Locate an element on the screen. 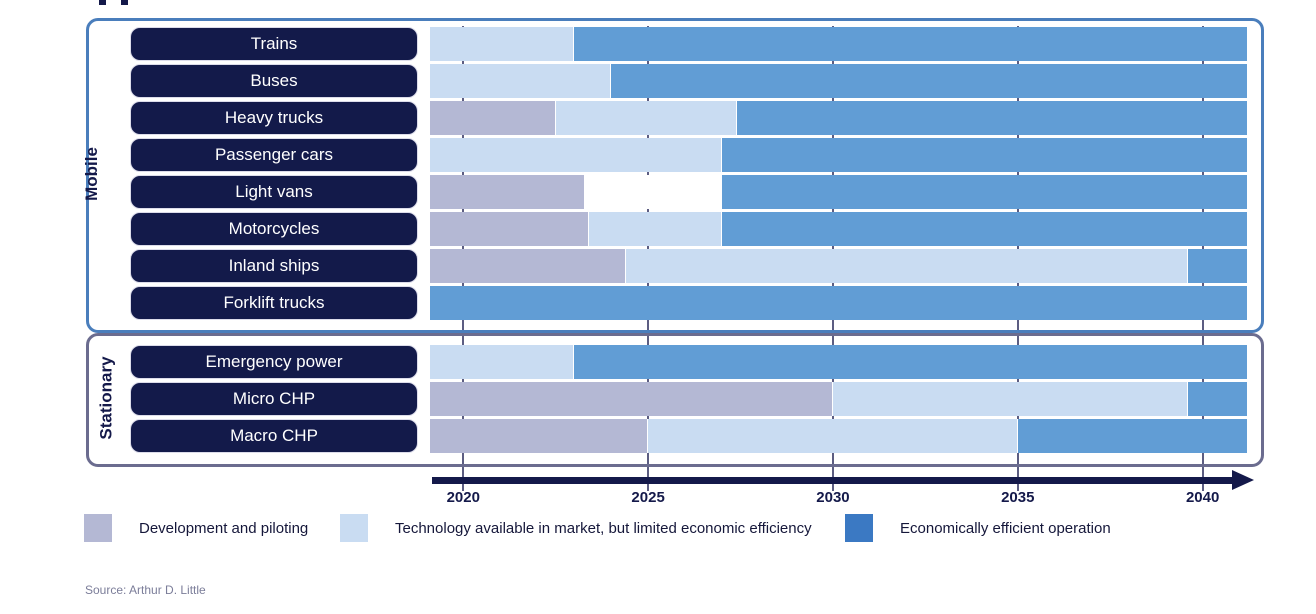  legend-label: Development and piloting is located at coordinates (224, 528).